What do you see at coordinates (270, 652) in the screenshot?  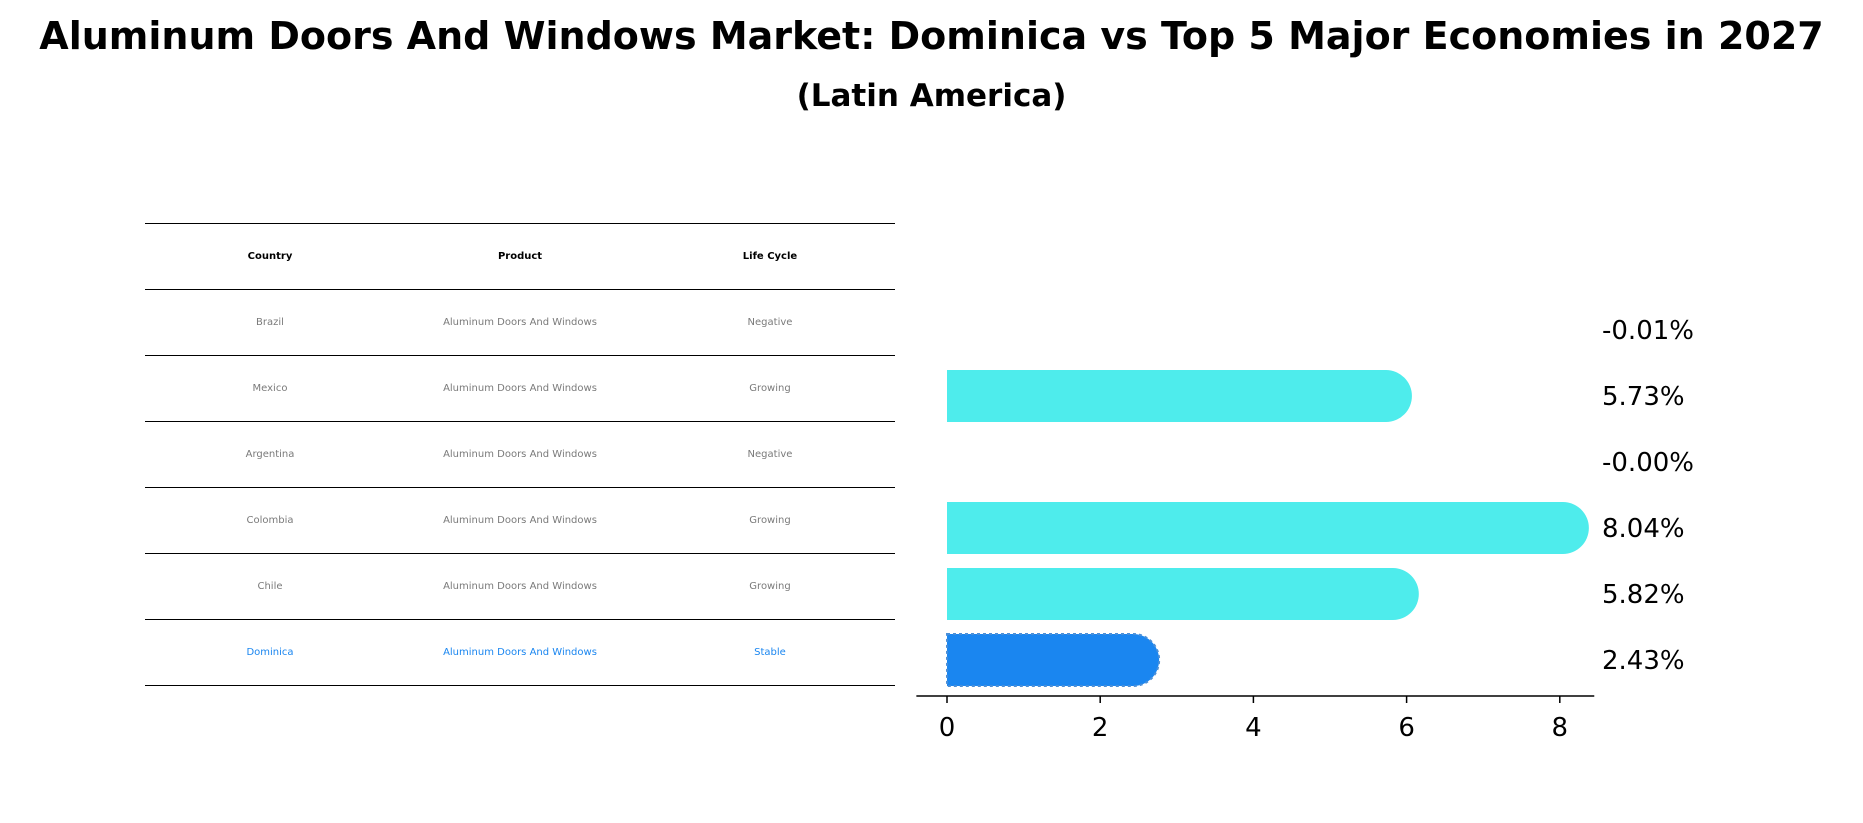 I see `cell-country: Dominica` at bounding box center [270, 652].